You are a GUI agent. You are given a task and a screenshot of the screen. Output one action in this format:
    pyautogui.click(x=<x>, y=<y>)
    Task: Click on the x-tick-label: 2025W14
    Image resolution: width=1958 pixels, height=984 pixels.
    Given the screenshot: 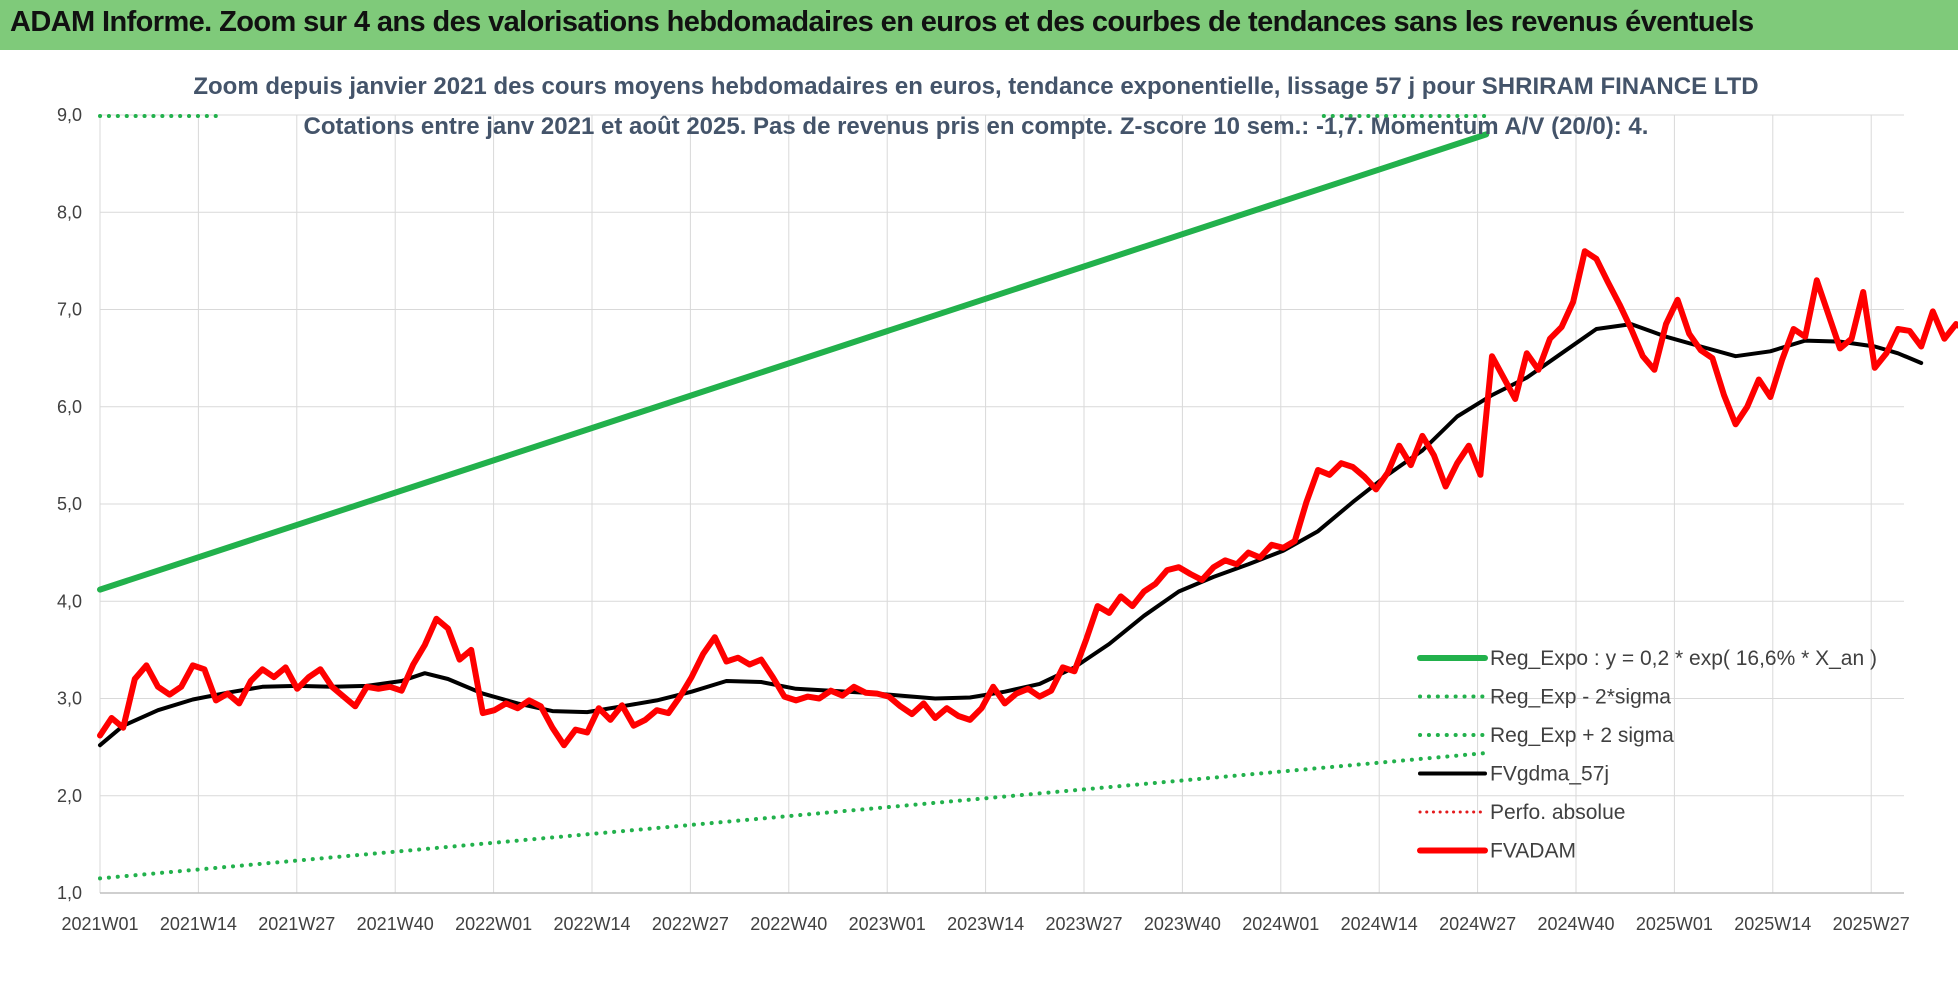 What is the action you would take?
    pyautogui.click(x=1772, y=924)
    